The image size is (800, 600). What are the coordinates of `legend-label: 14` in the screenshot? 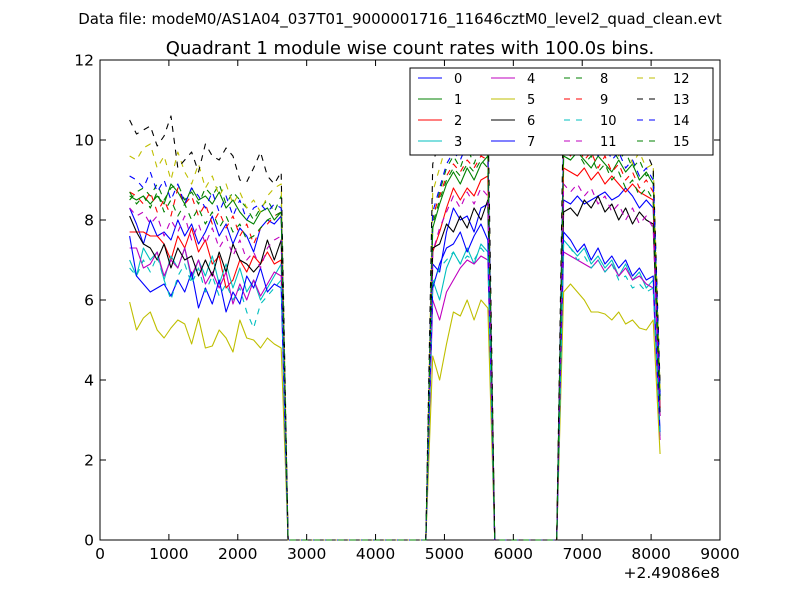 It's located at (681, 121).